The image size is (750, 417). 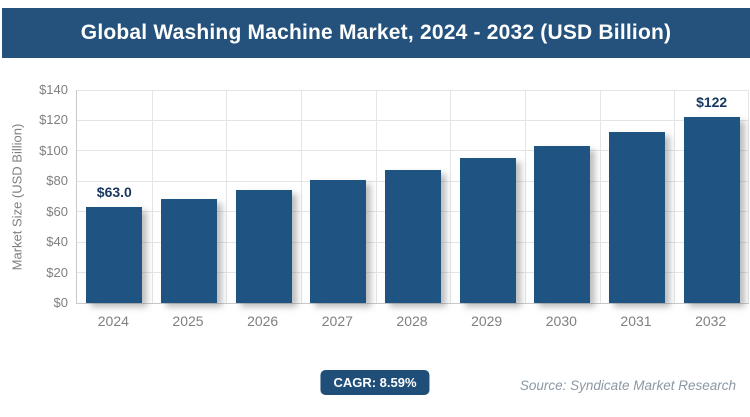 I want to click on bar-2024, so click(x=114, y=255).